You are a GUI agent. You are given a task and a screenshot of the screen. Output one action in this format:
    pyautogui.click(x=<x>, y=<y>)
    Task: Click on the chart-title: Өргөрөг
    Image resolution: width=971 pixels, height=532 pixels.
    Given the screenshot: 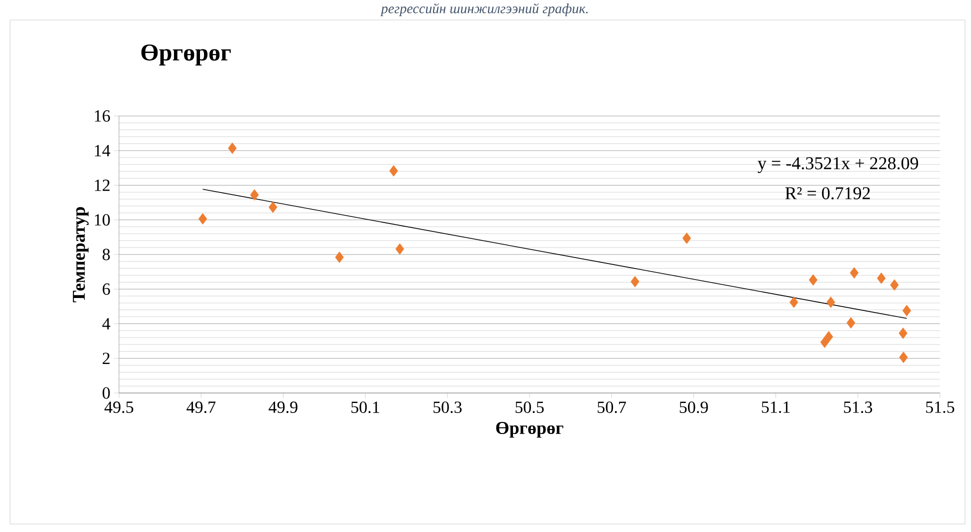 What is the action you would take?
    pyautogui.click(x=186, y=55)
    